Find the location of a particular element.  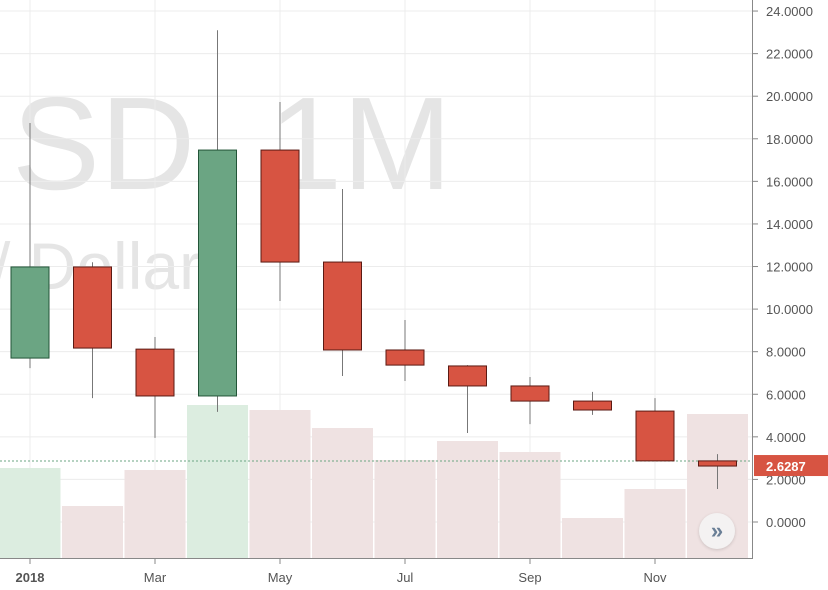

x-tick-label: Mar is located at coordinates (155, 577).